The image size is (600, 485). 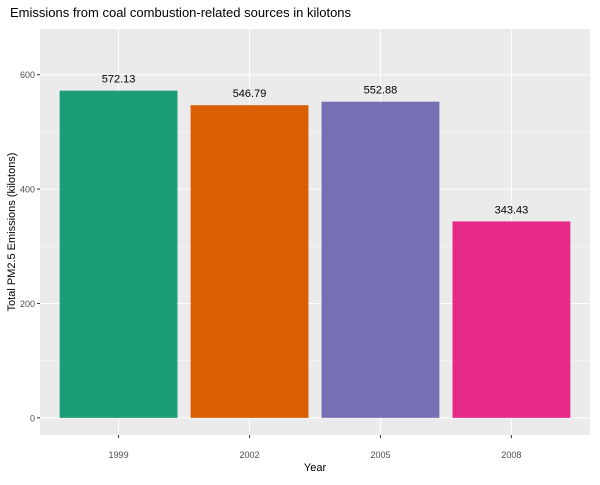 What do you see at coordinates (380, 259) in the screenshot?
I see `bar-2005` at bounding box center [380, 259].